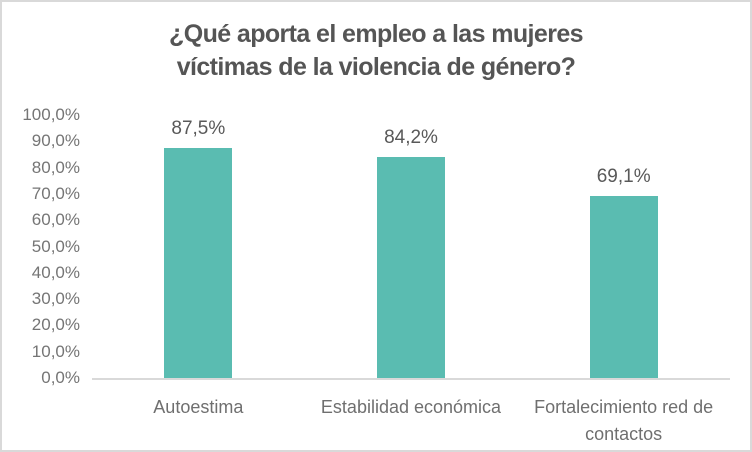  What do you see at coordinates (55, 272) in the screenshot?
I see `y-axis-tick-label: 40,0%` at bounding box center [55, 272].